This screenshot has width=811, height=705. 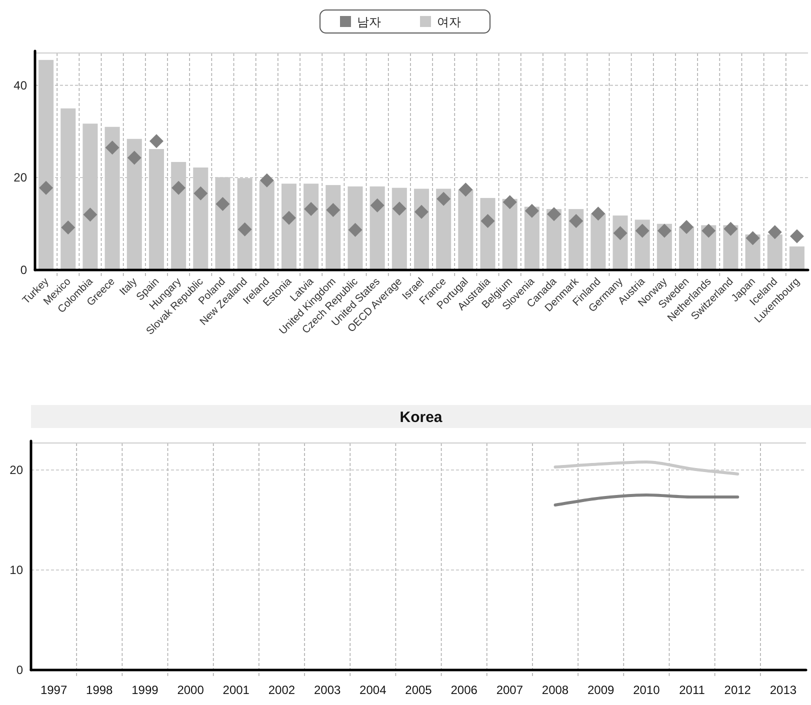 What do you see at coordinates (145, 690) in the screenshot?
I see `x-tick-label: 1999` at bounding box center [145, 690].